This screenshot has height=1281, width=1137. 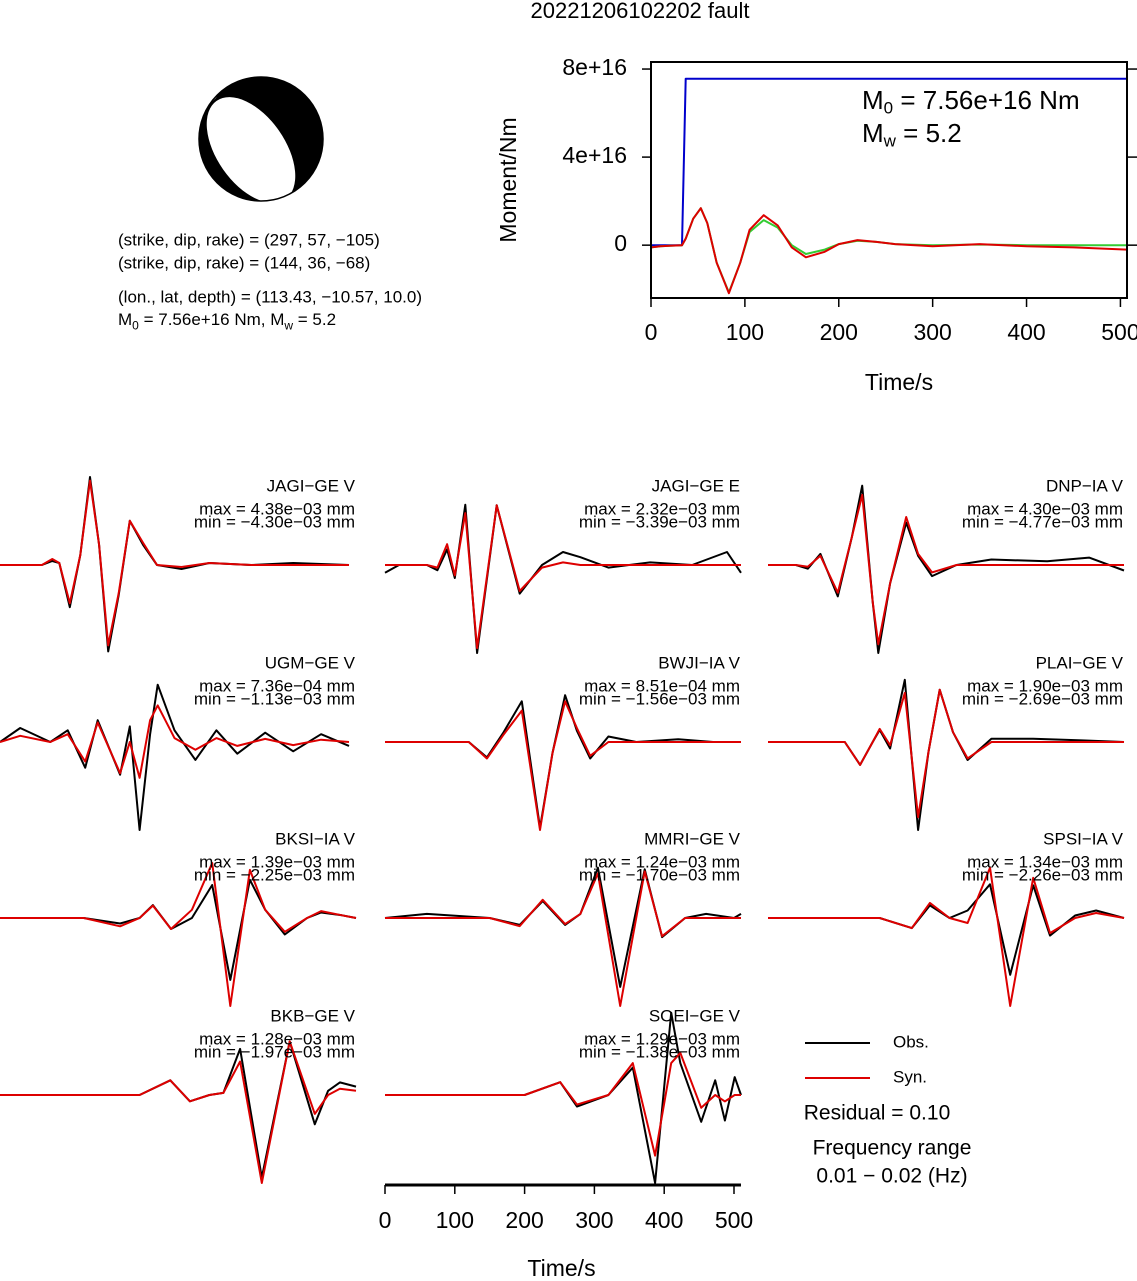 What do you see at coordinates (662, 685) in the screenshot?
I see `max-label: max = 8.51e−04 mm` at bounding box center [662, 685].